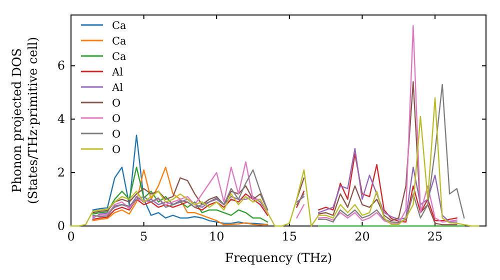 The image size is (500, 280). I want to click on y-tick-label: 0, so click(61, 225).